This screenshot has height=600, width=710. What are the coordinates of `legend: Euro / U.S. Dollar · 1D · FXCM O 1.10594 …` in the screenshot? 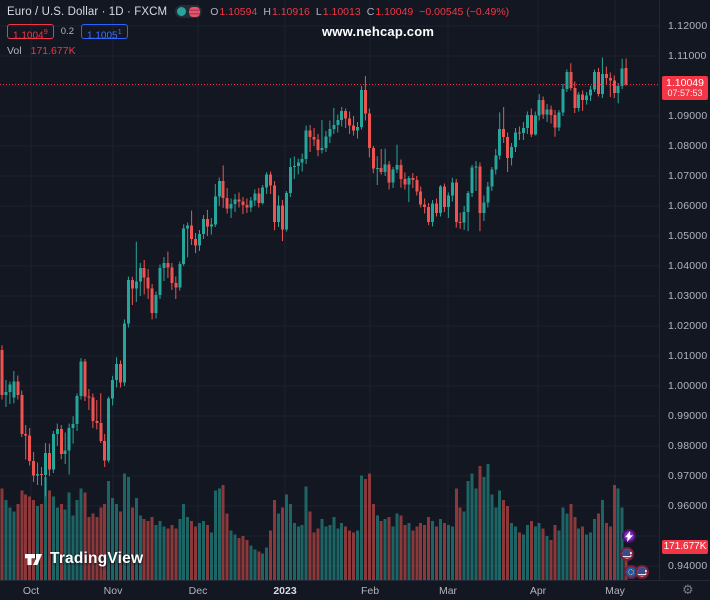 It's located at (258, 31).